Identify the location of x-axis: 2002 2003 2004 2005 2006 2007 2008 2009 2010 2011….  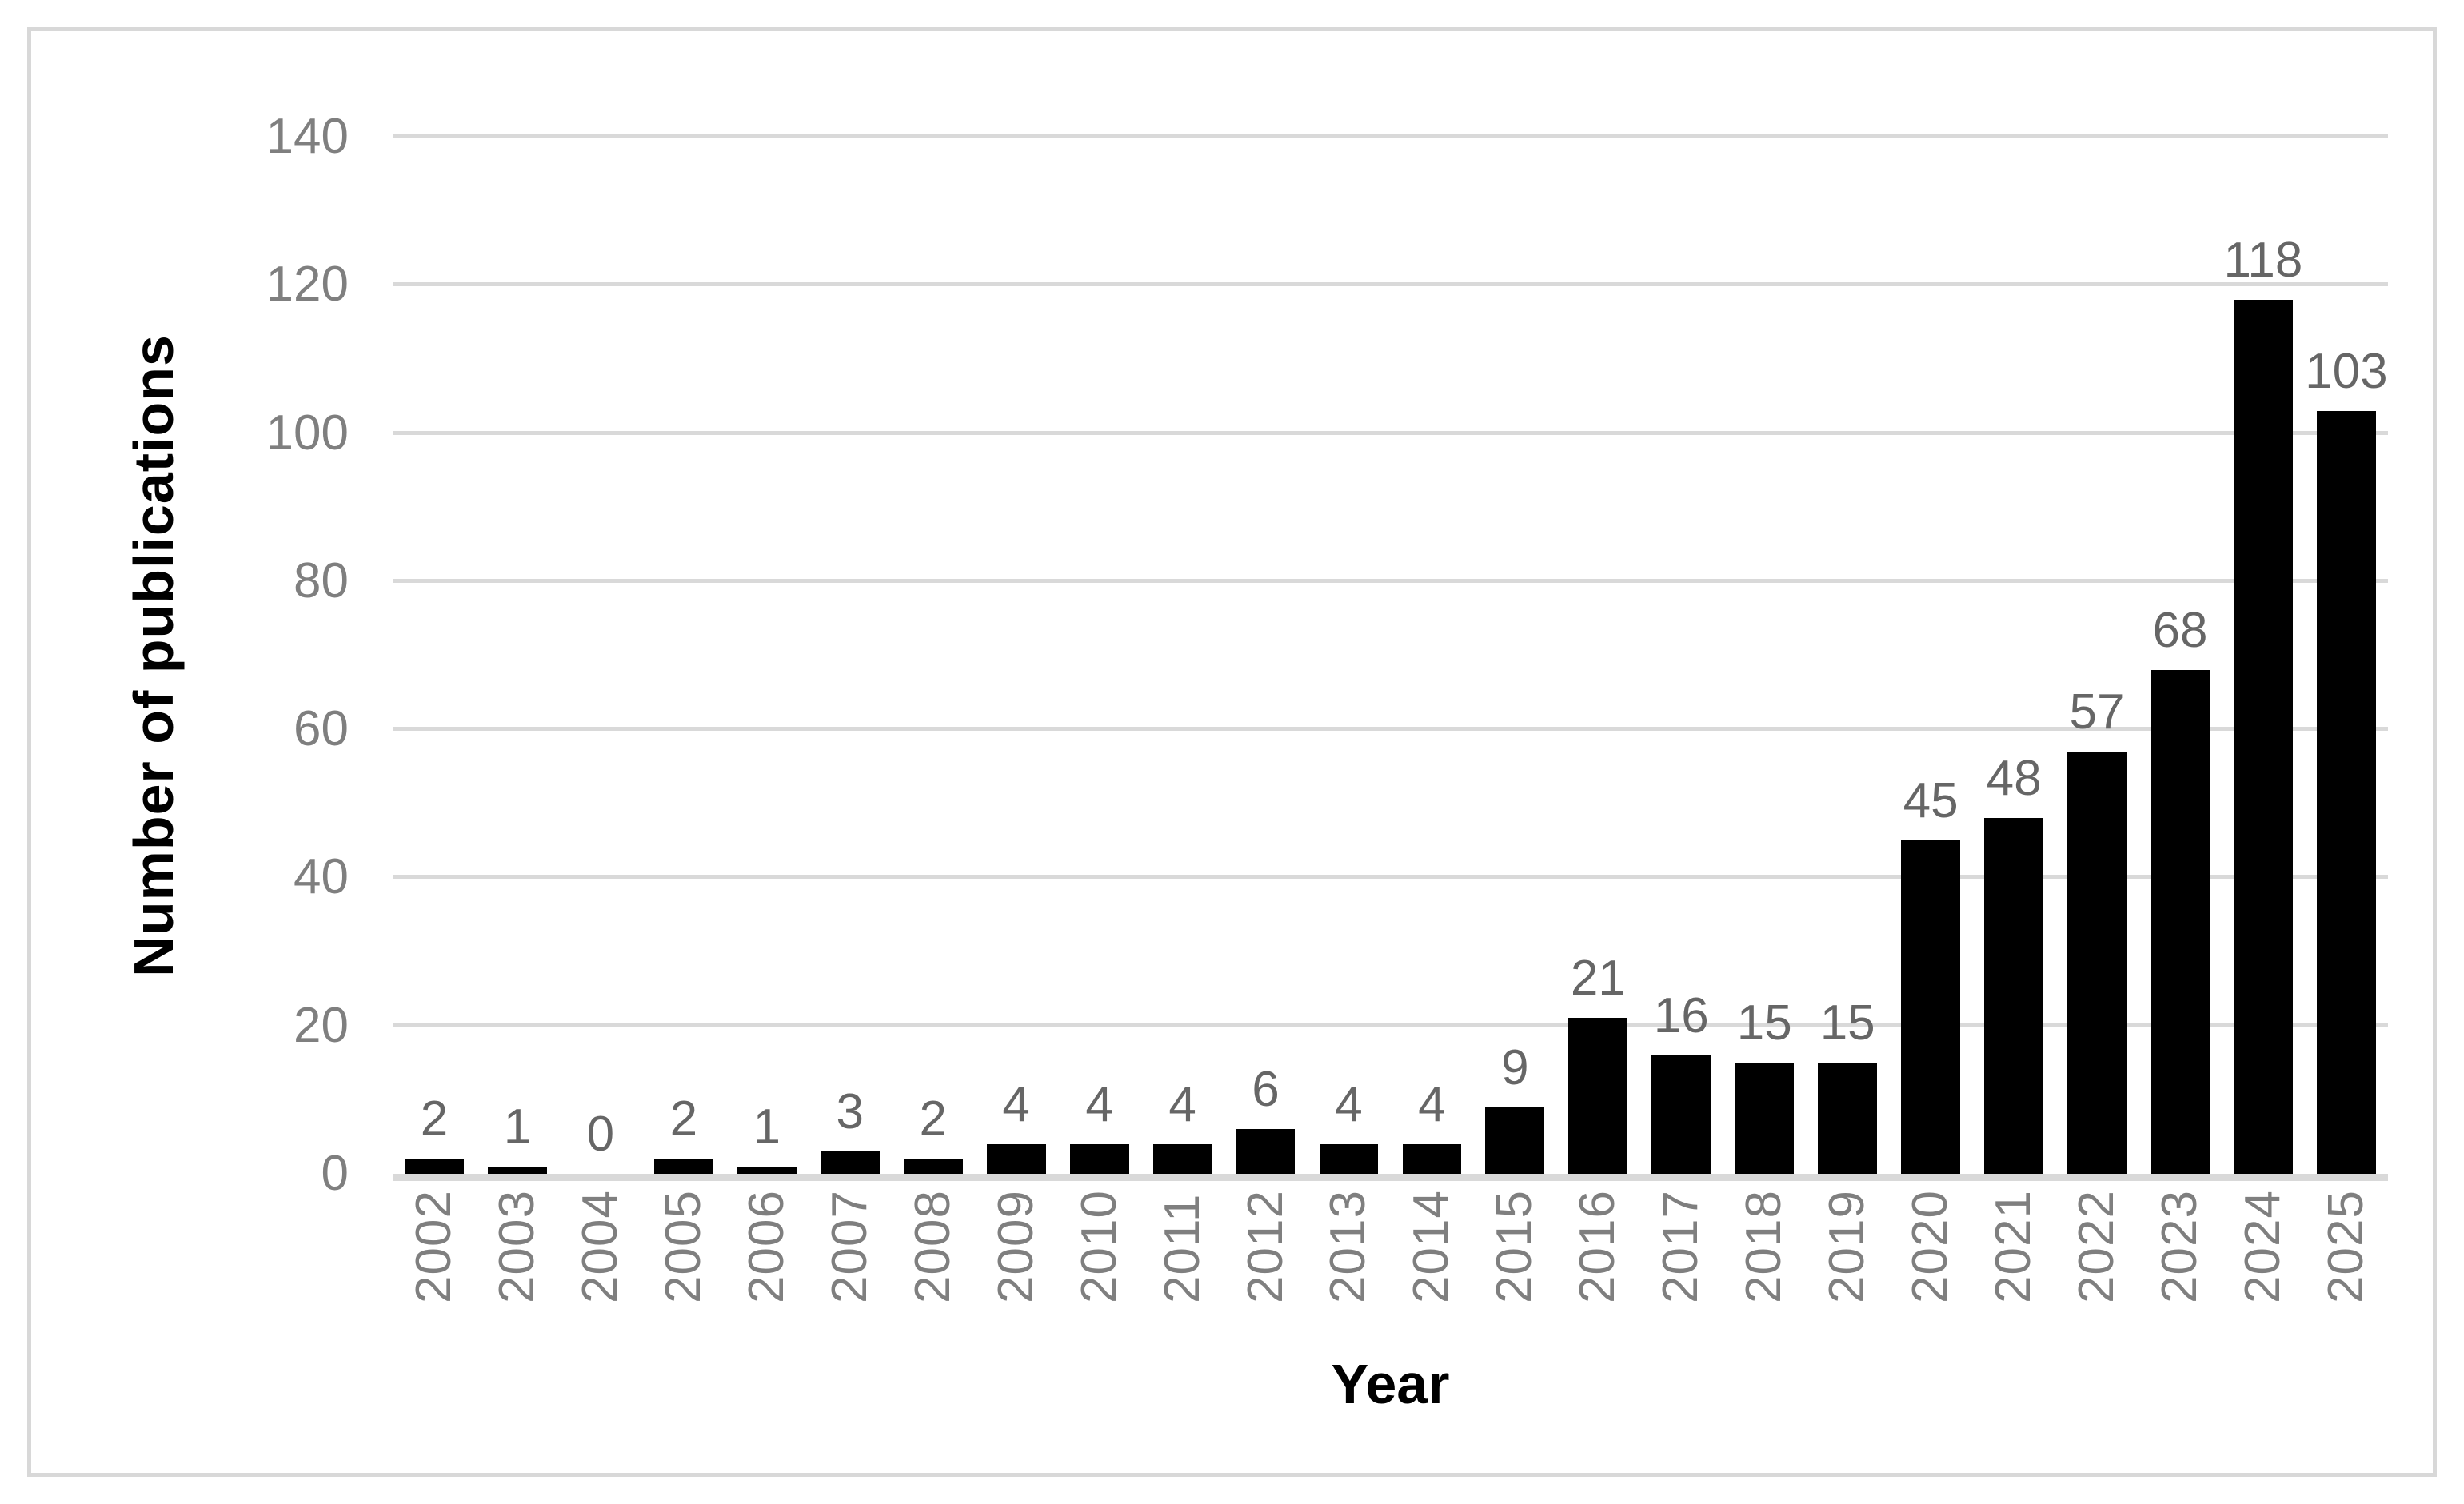
(1390, 1246).